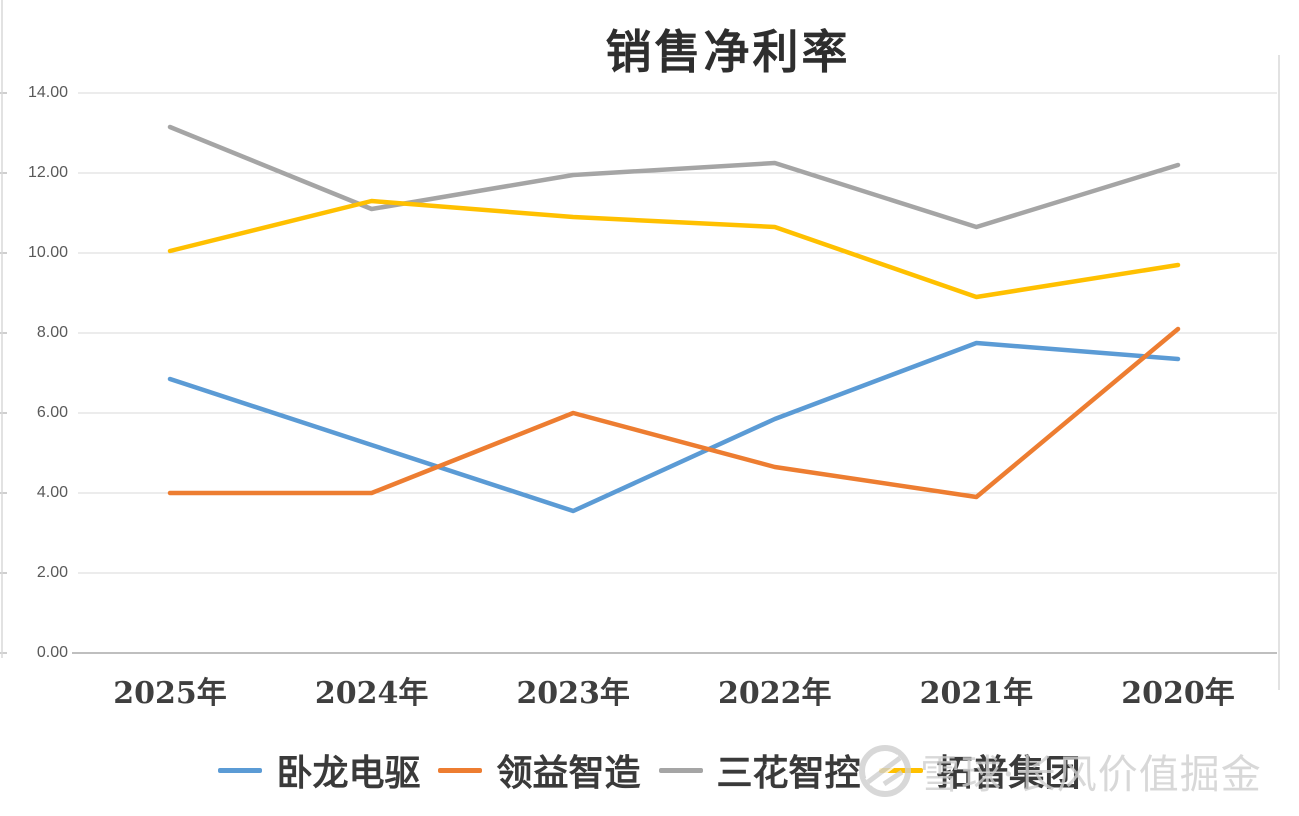  What do you see at coordinates (674, 249) in the screenshot?
I see `series-line-拓普集团` at bounding box center [674, 249].